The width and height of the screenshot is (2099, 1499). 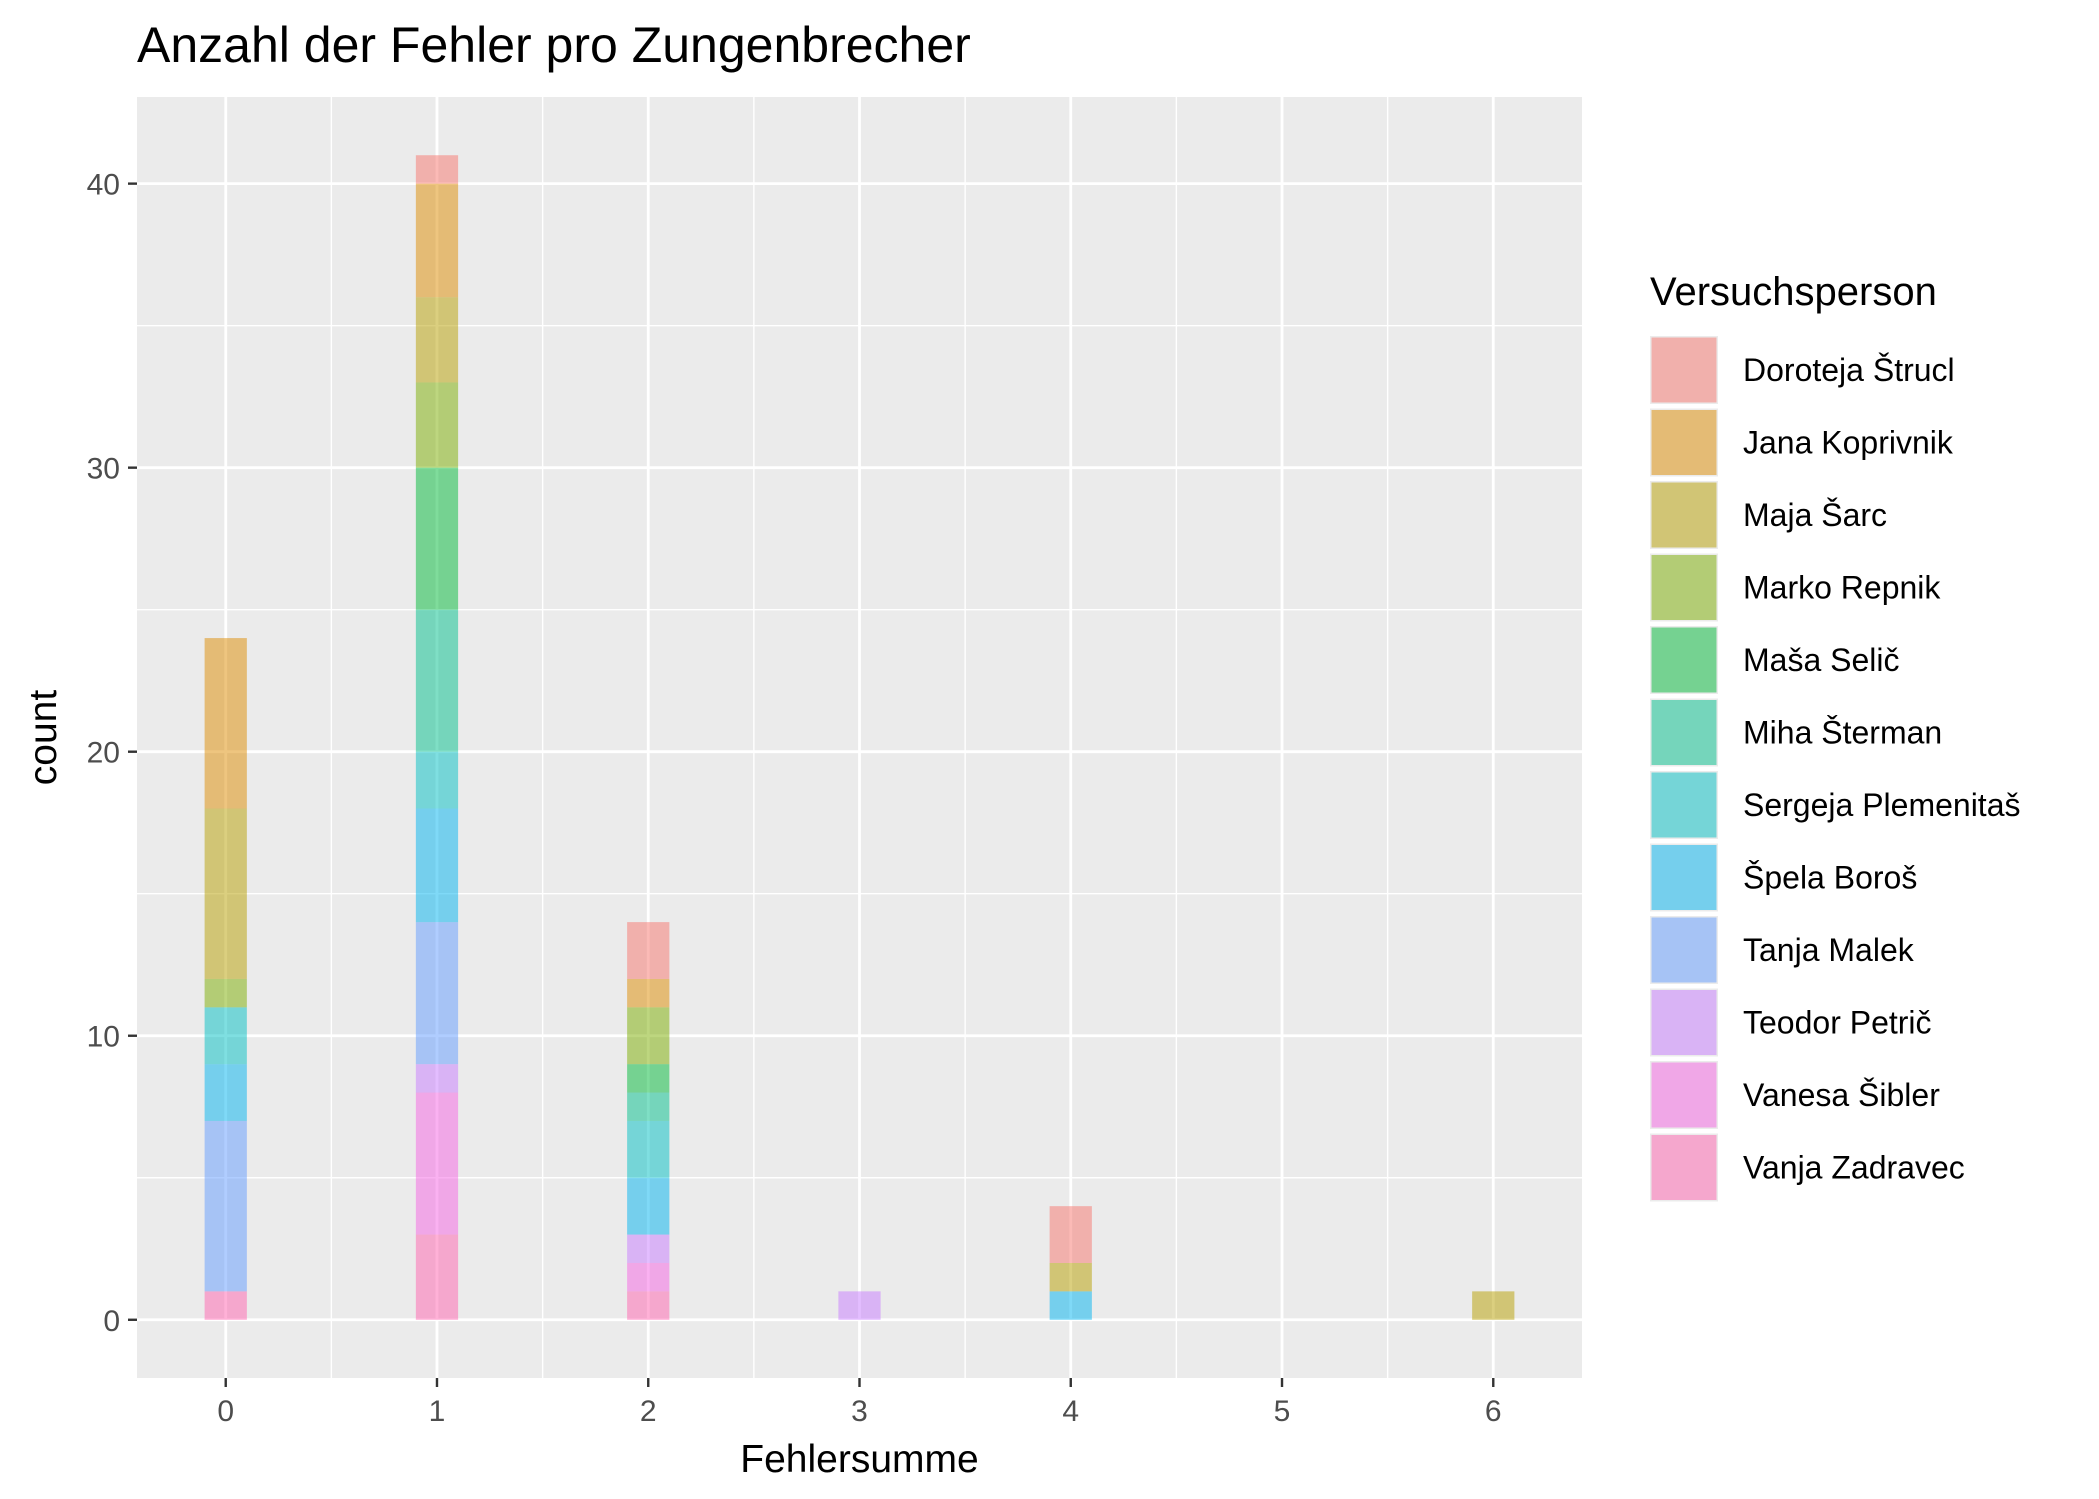 I want to click on legend-label: Doroteja Štrucl, so click(x=1849, y=370).